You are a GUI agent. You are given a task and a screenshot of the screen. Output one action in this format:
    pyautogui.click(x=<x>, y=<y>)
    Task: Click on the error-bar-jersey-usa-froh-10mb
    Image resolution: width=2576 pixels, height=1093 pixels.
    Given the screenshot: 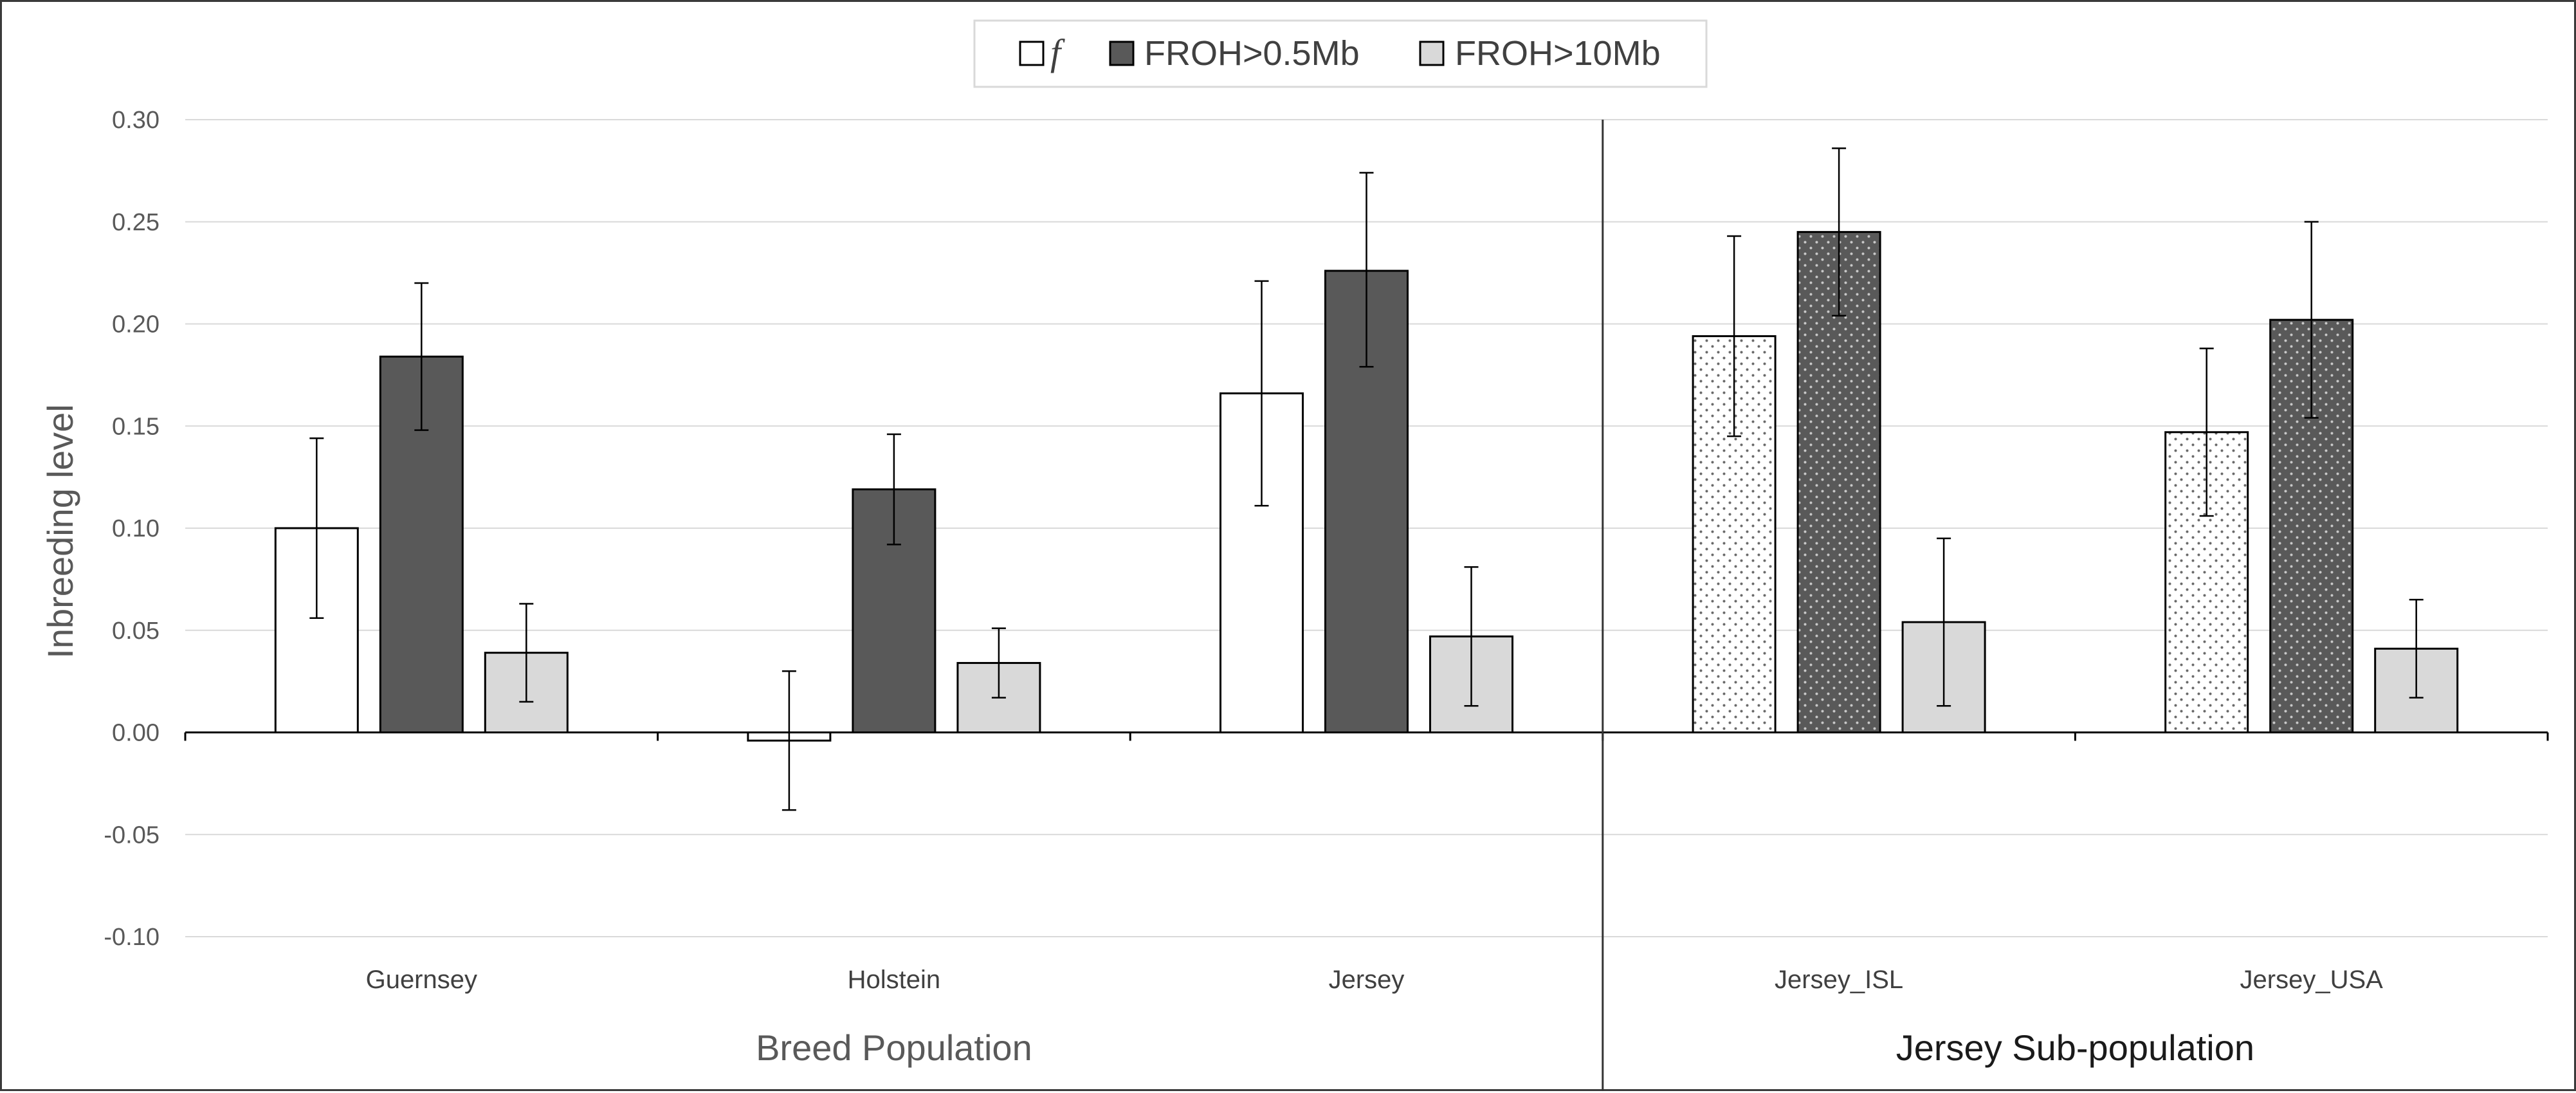 What is the action you would take?
    pyautogui.click(x=2416, y=648)
    